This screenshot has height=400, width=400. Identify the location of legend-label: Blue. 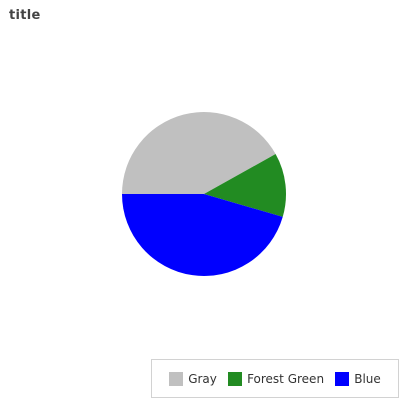
(367, 378).